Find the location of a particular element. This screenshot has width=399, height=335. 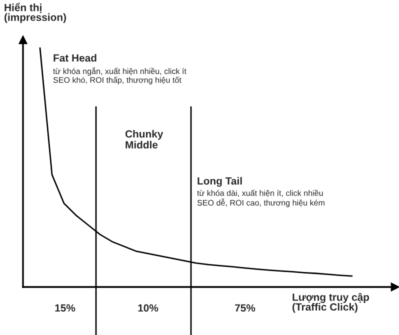

text: 10% is located at coordinates (148, 308).